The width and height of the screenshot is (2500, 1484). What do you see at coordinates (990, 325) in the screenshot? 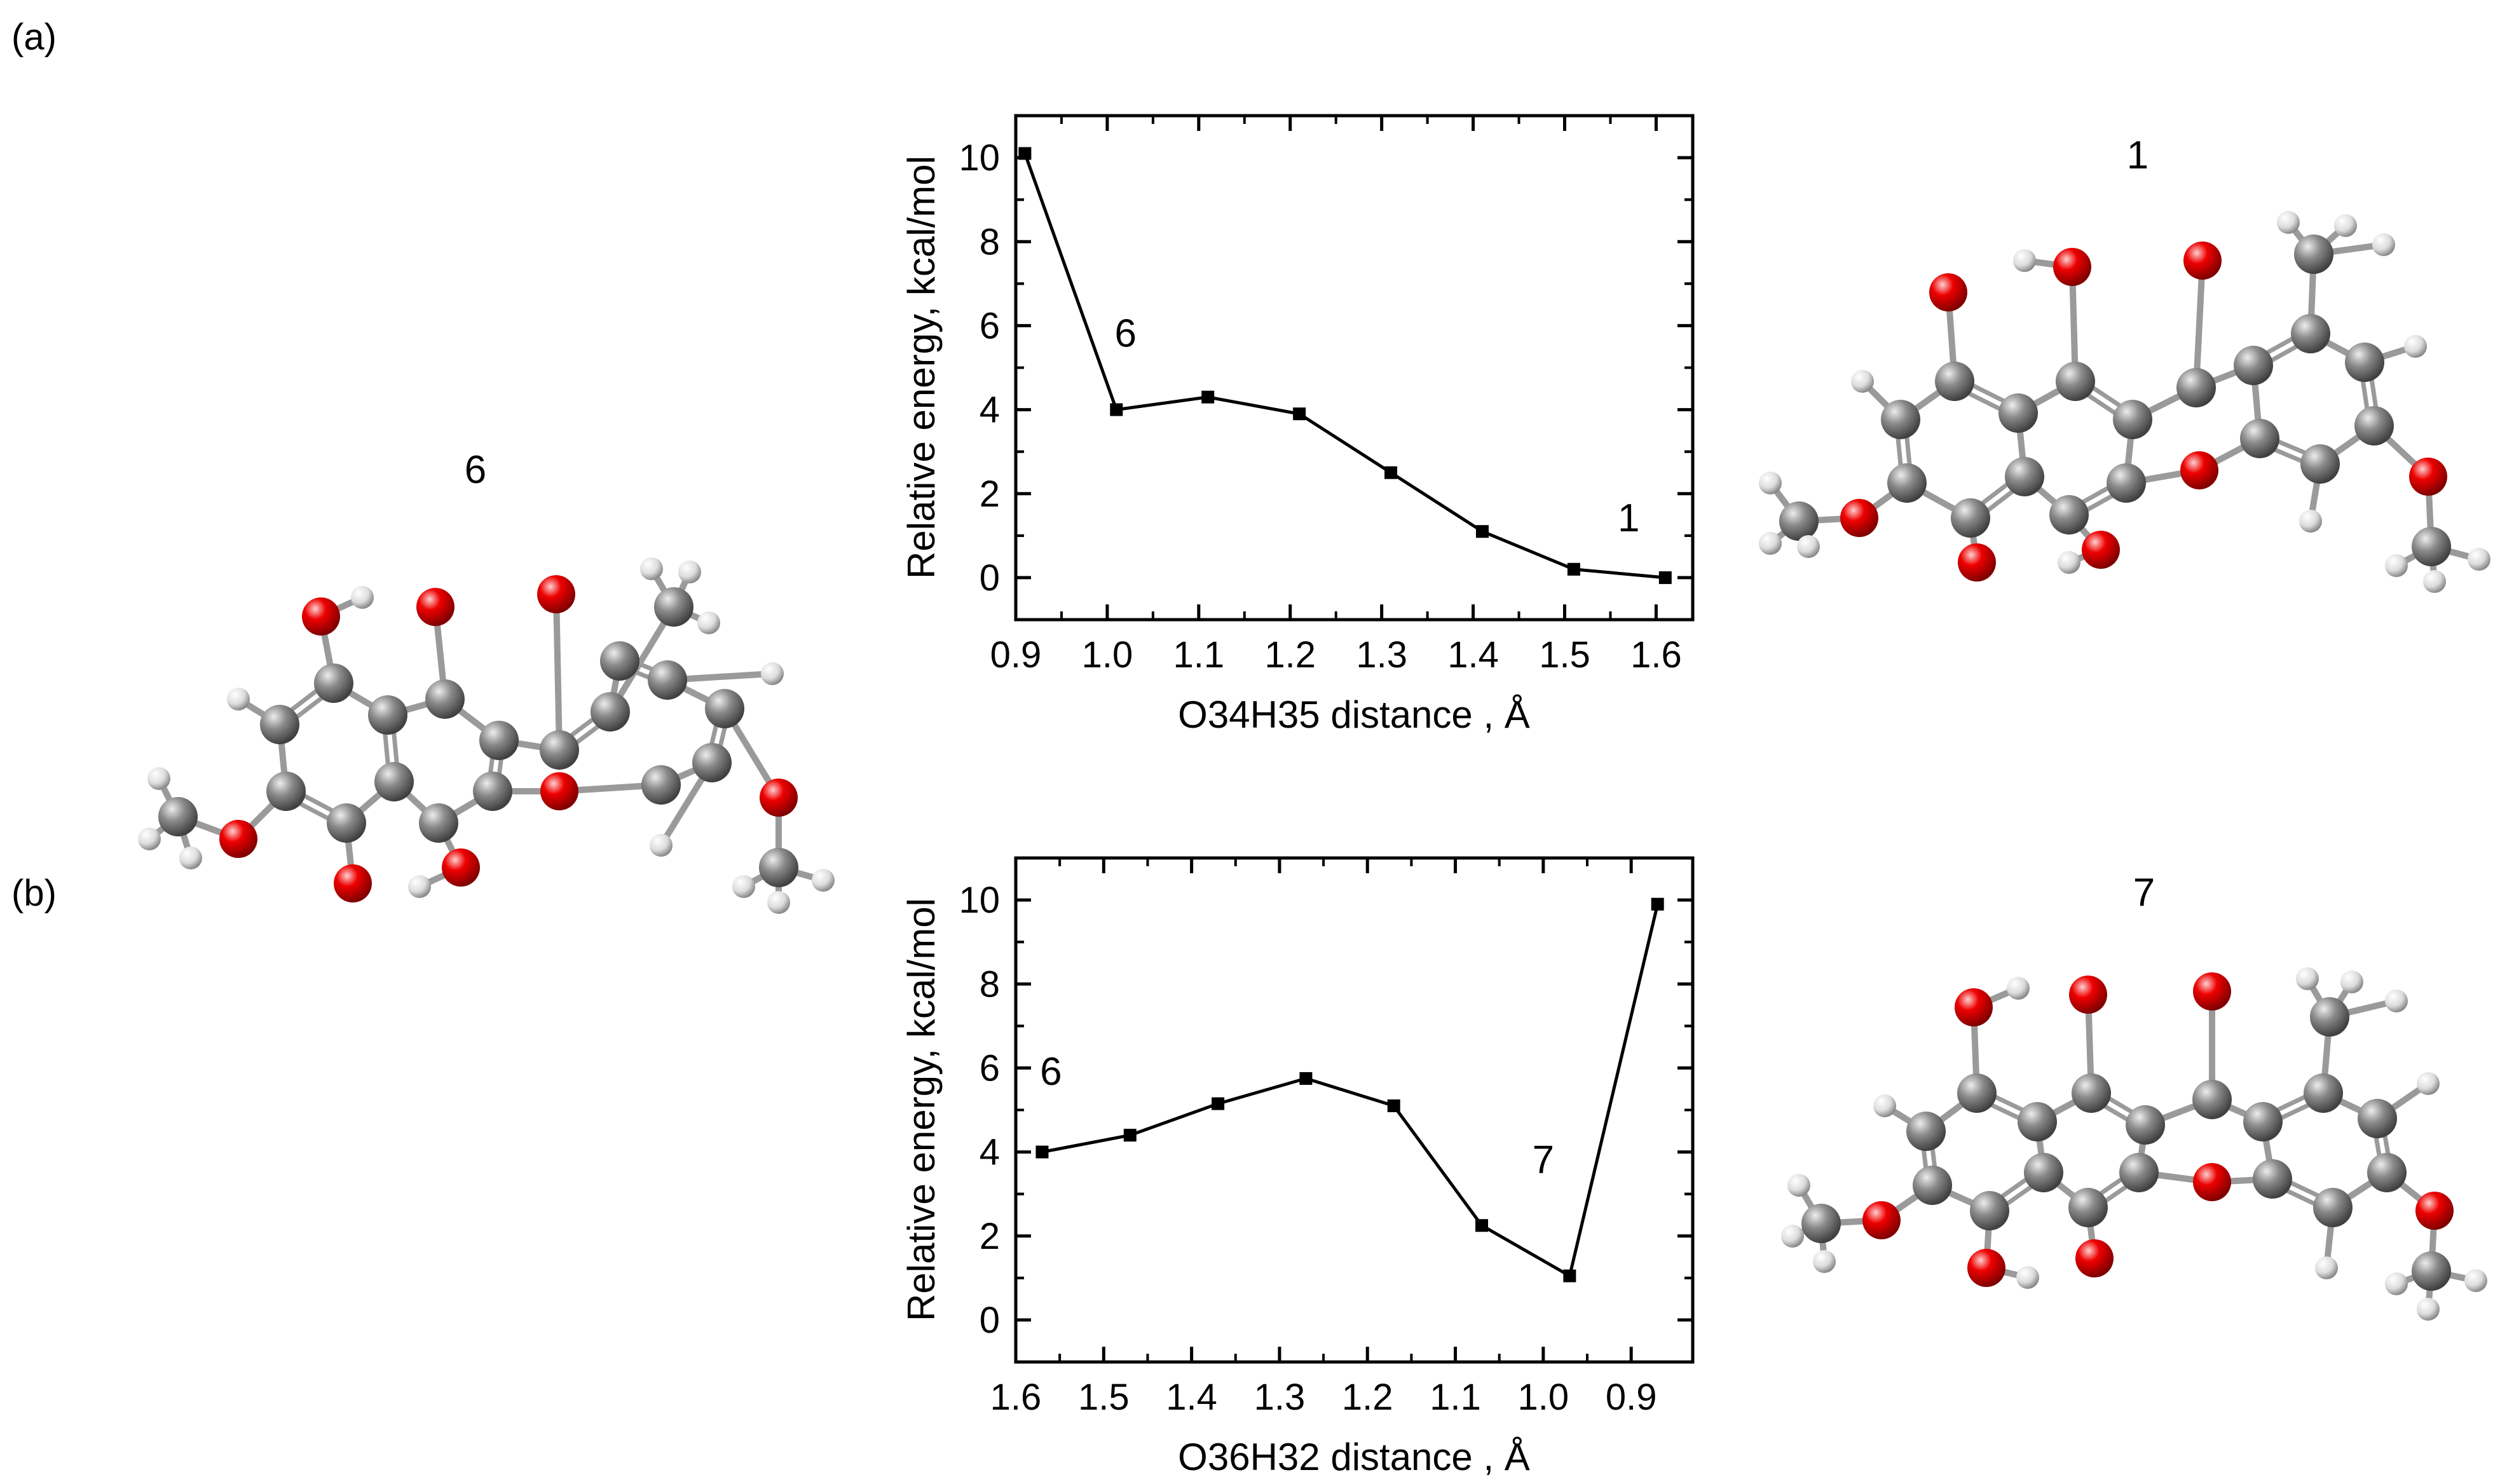
I see `y-tick-label: 6` at bounding box center [990, 325].